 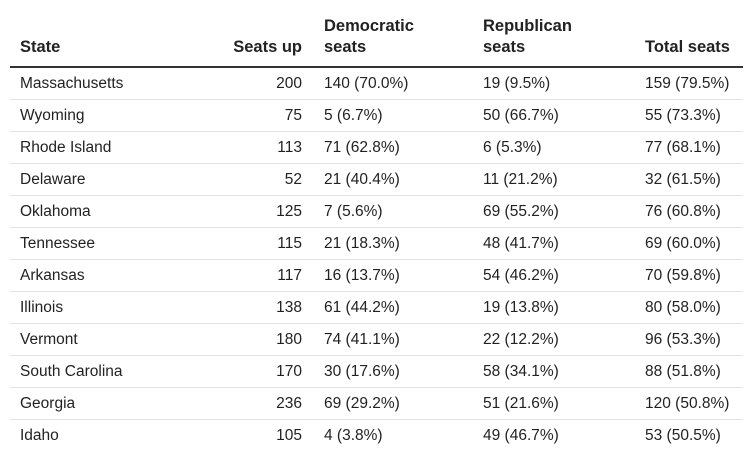 What do you see at coordinates (555, 83) in the screenshot?
I see `cell-republican-seats: 19 (9.5%)` at bounding box center [555, 83].